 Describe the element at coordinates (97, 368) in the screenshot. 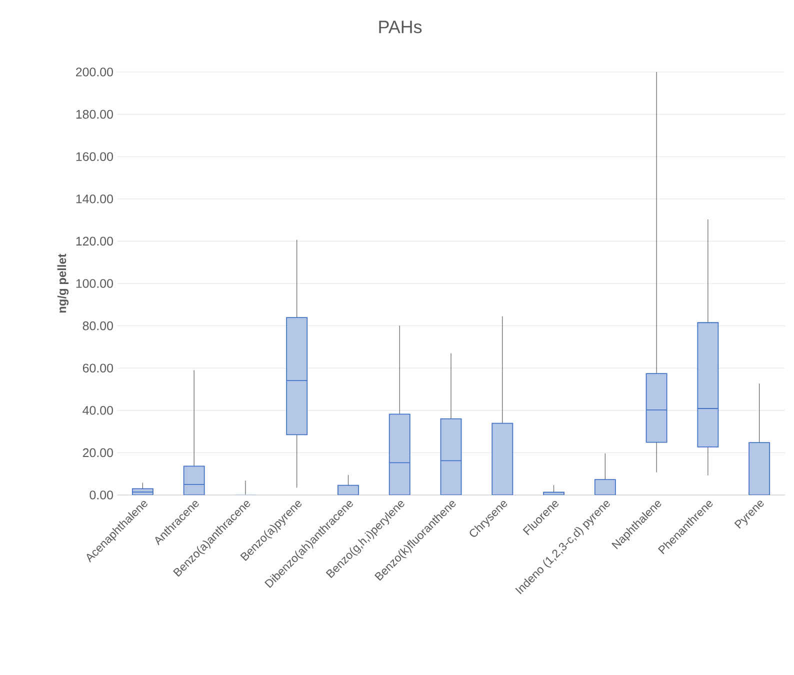

I see `y-tick-label: 60.00` at that location.